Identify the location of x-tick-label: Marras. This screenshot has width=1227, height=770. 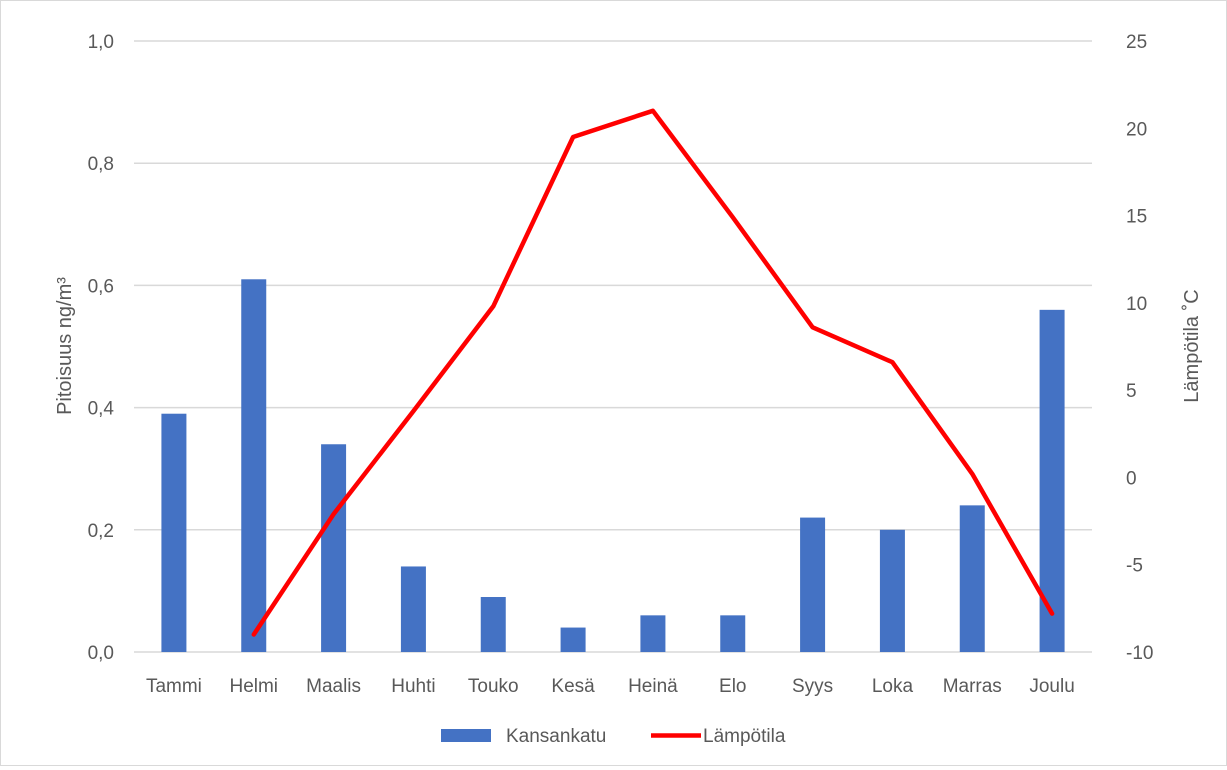
(972, 686).